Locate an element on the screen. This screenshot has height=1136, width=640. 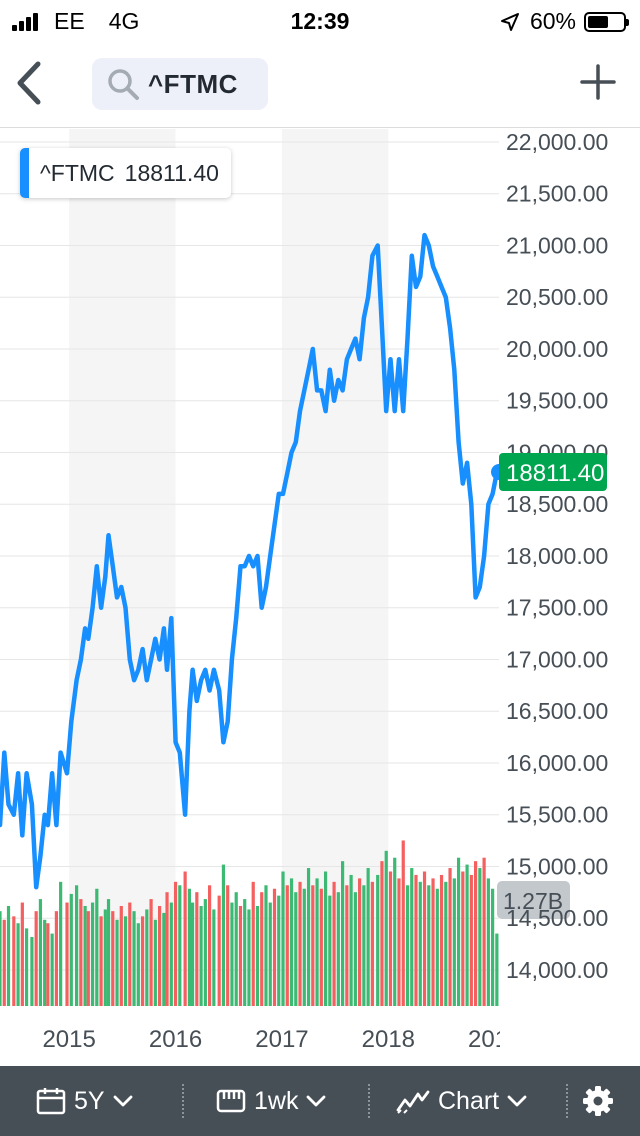
location-arrow-icon is located at coordinates (509, 21).